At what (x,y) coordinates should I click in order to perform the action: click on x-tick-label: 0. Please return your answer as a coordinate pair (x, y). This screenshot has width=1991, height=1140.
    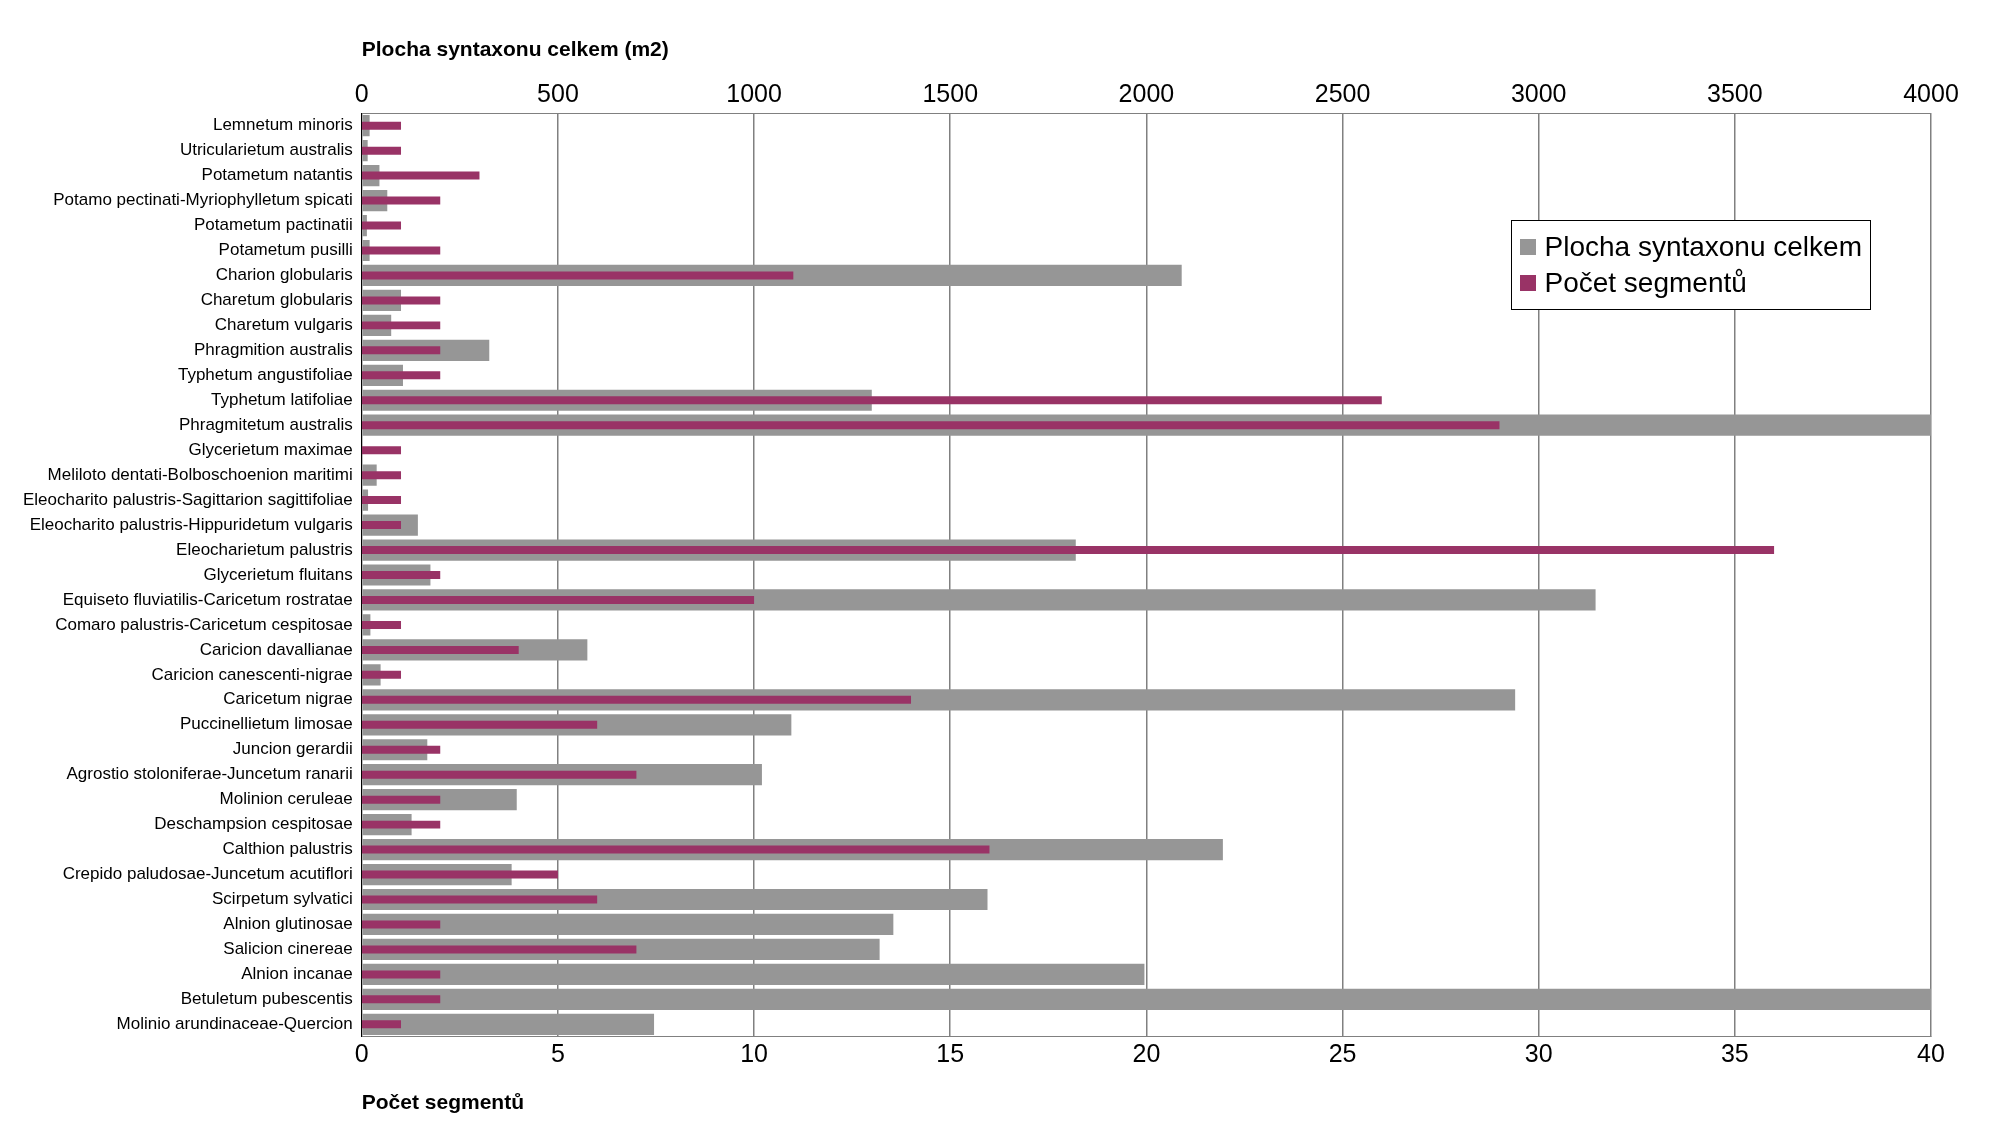
    Looking at the image, I should click on (361, 1052).